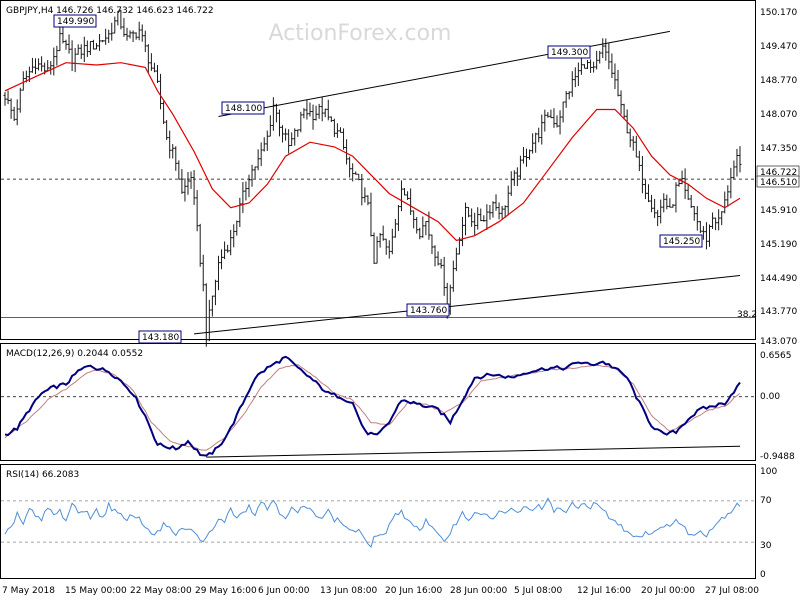 The height and width of the screenshot is (600, 800). I want to click on current-price-label: 146.722, so click(778, 173).